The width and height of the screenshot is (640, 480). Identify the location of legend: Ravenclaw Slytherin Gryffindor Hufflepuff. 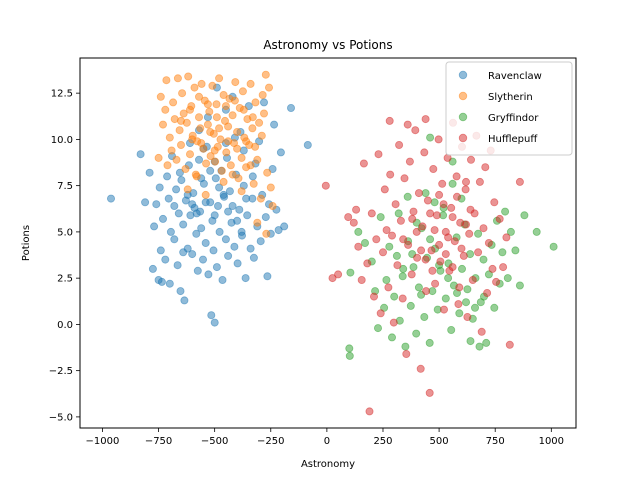
(509, 108).